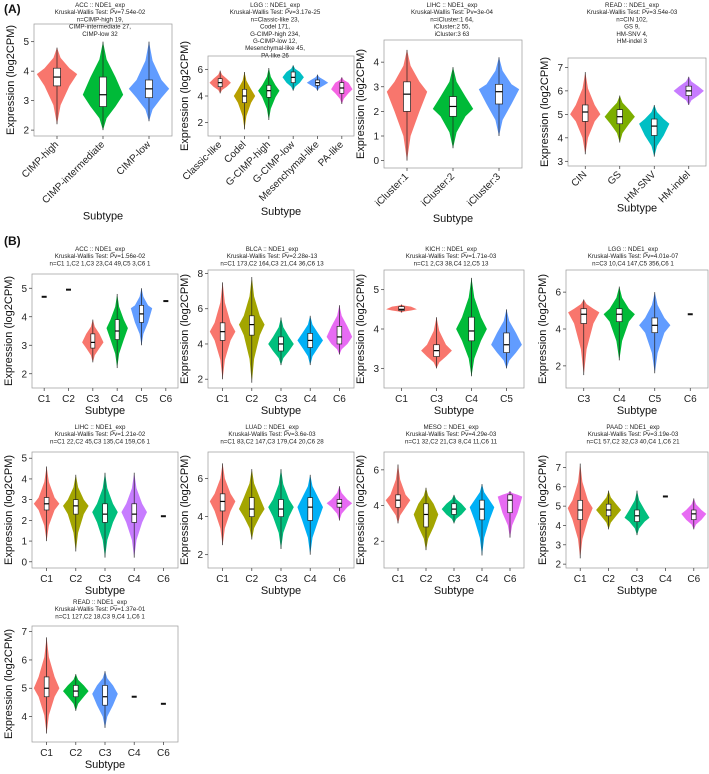 The height and width of the screenshot is (774, 709). I want to click on chart-title-line: n=iCluster:1 64,, so click(452, 19).